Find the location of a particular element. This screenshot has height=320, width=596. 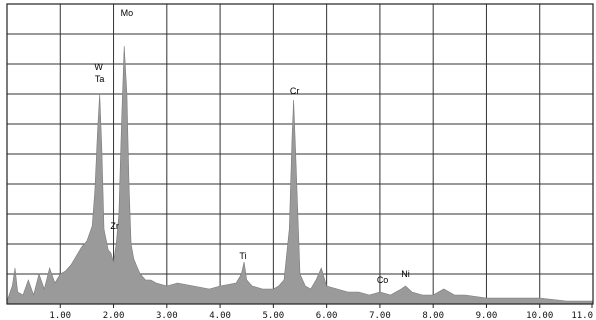

x-tick-label: 10.00 is located at coordinates (539, 315).